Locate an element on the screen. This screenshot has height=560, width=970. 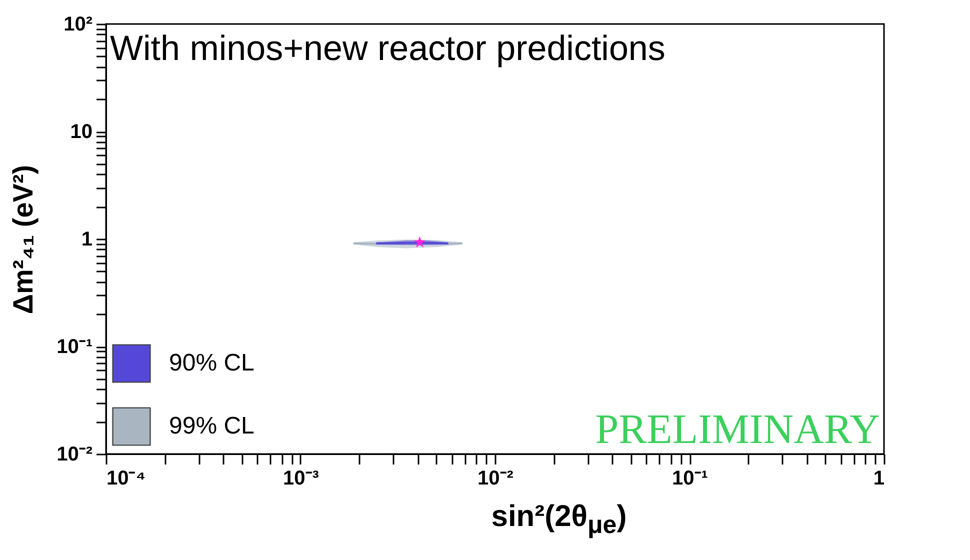
x-tick-label: 10⁻² is located at coordinates (496, 479).